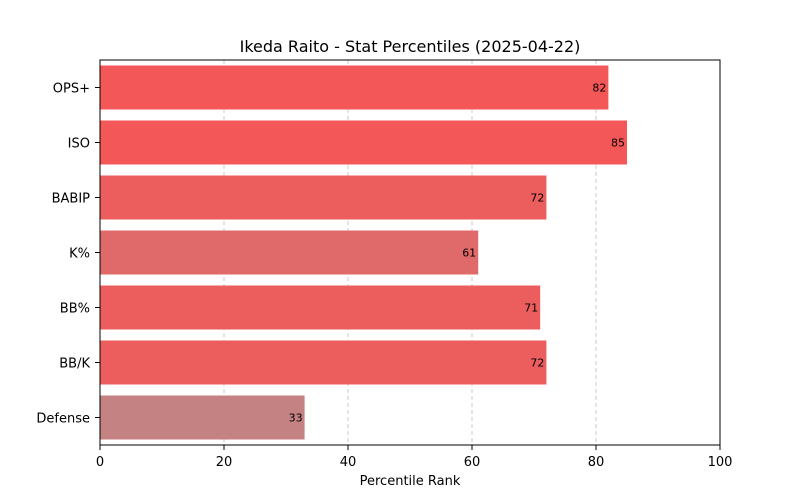  What do you see at coordinates (348, 462) in the screenshot?
I see `x-tick-label: 40` at bounding box center [348, 462].